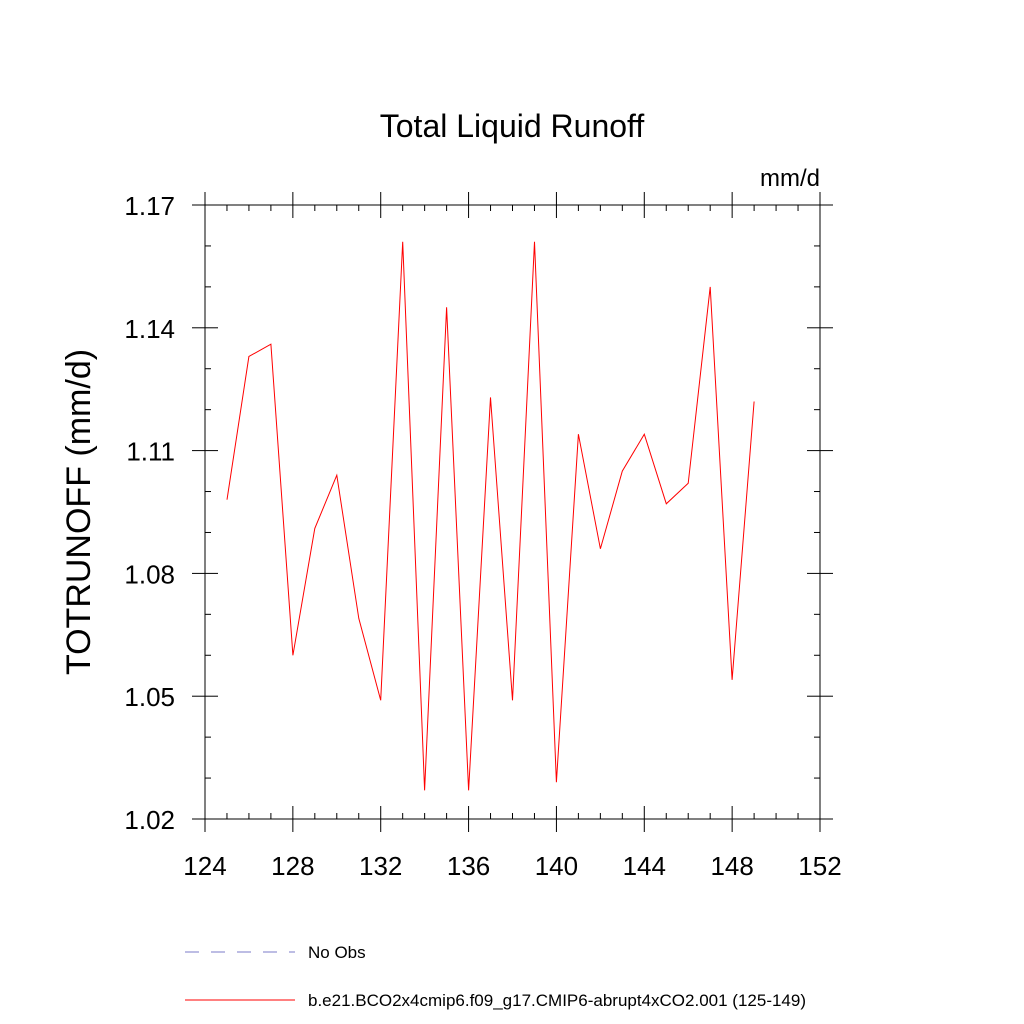 The image size is (1024, 1024). I want to click on x-tick-label: 152, so click(819, 866).